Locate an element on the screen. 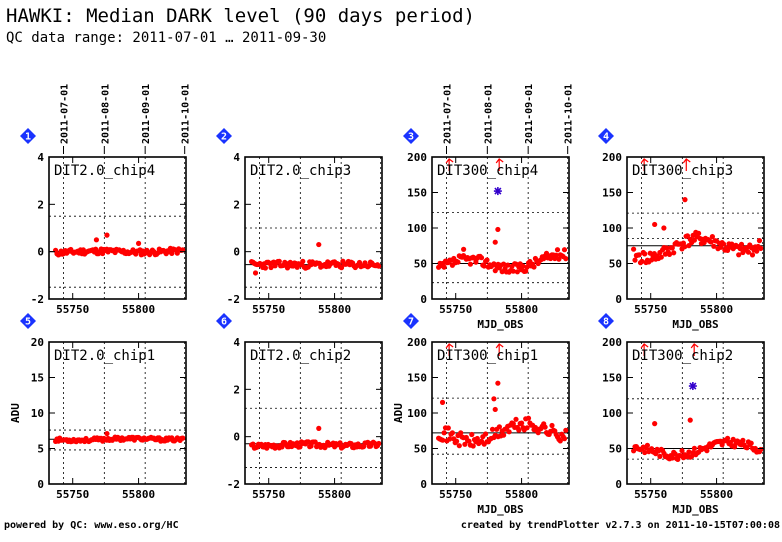 Image resolution: width=782 pixels, height=542 pixels. panel-label: DIT2.0_chip4 is located at coordinates (104, 171).